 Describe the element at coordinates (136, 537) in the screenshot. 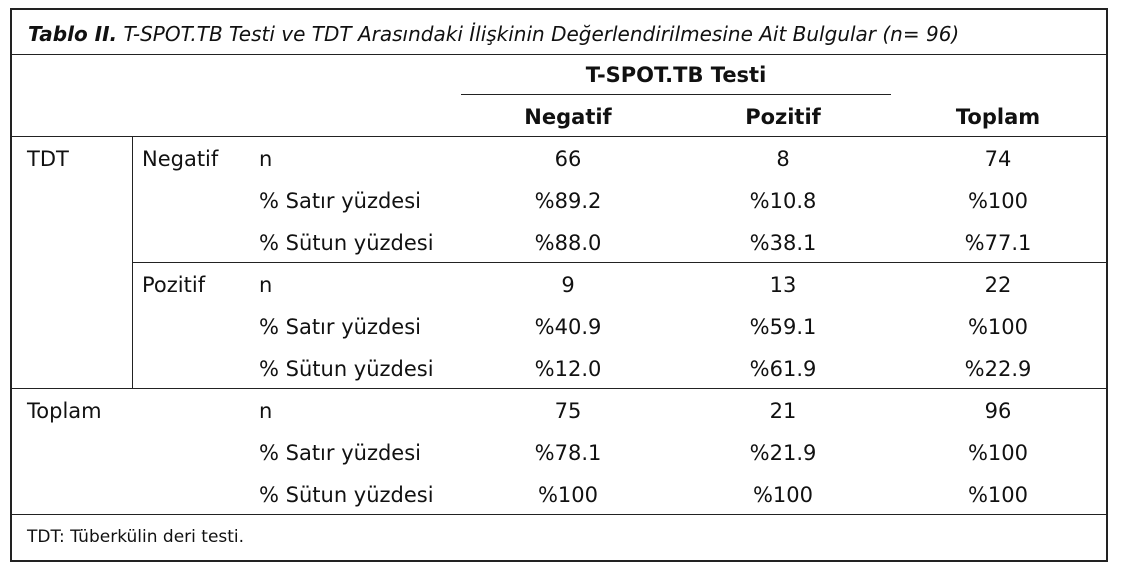

I see `table-footnote: TDT: Tüberkülin deri testi.` at that location.